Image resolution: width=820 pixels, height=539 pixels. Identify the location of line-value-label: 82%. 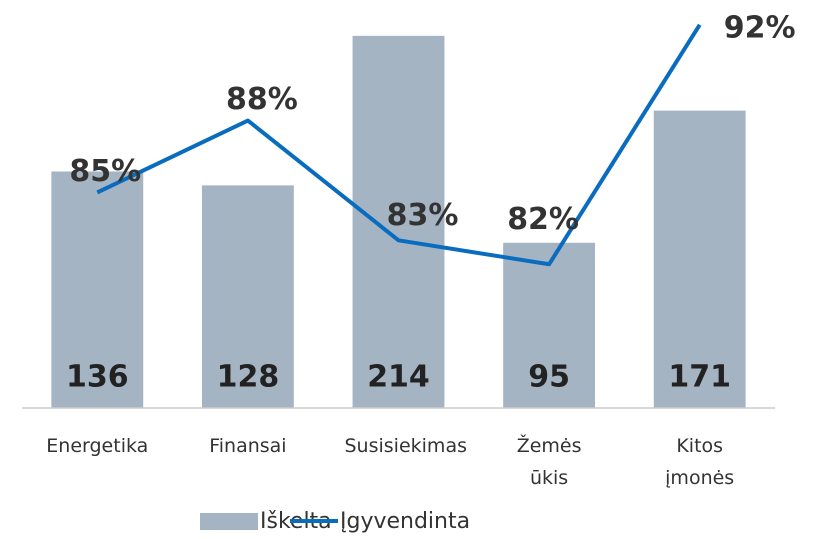
(543, 219).